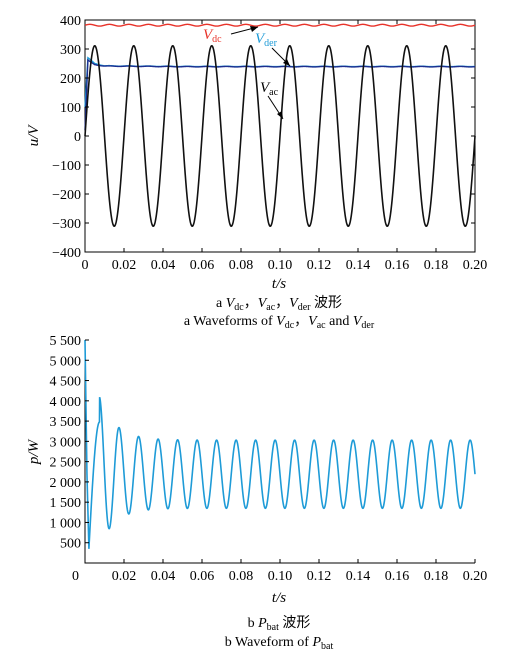 This screenshot has width=514, height=665. Describe the element at coordinates (266, 40) in the screenshot. I see `svg-text: Vder` at that location.